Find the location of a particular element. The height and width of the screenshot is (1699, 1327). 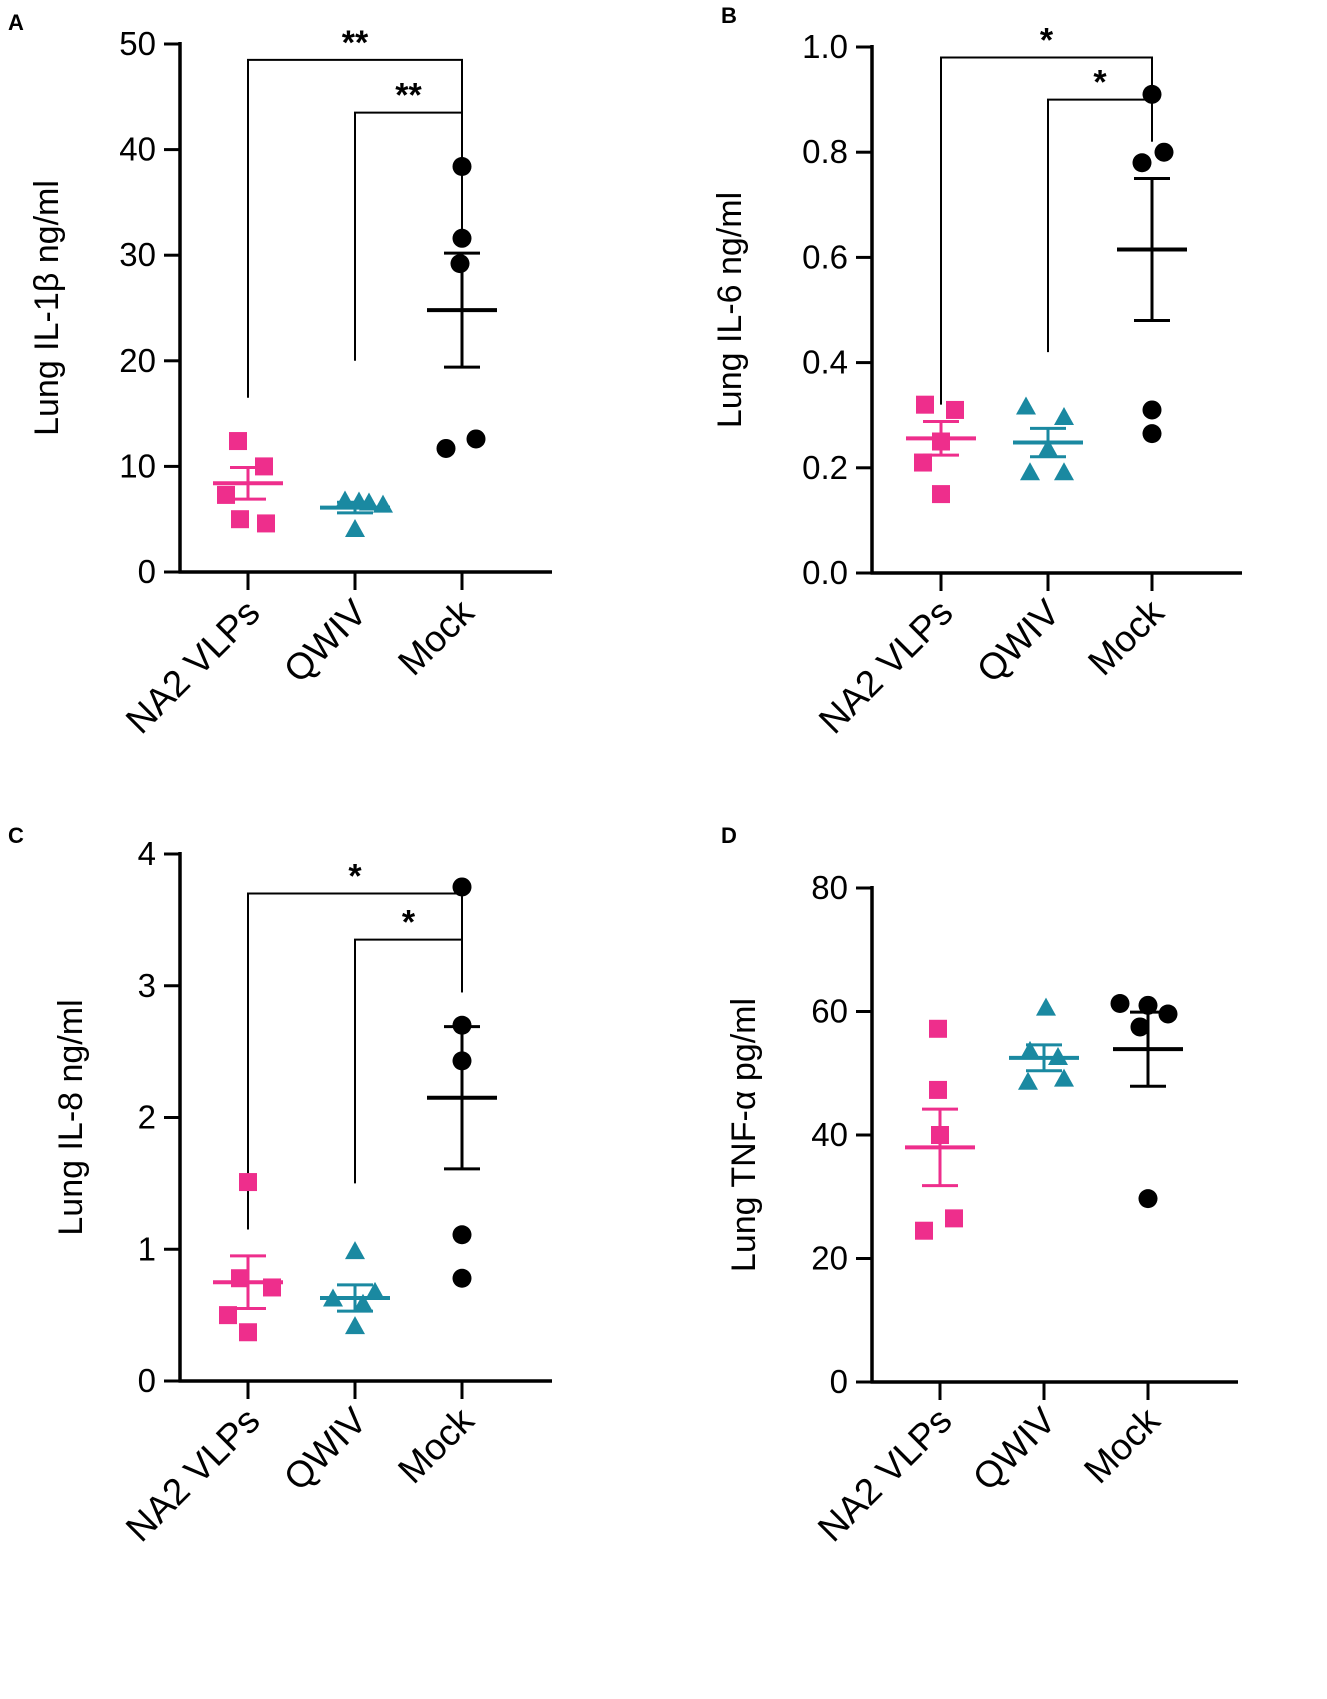

panel-d-y-axis-label: Lung TNF-α pg/ml is located at coordinates (744, 1135).